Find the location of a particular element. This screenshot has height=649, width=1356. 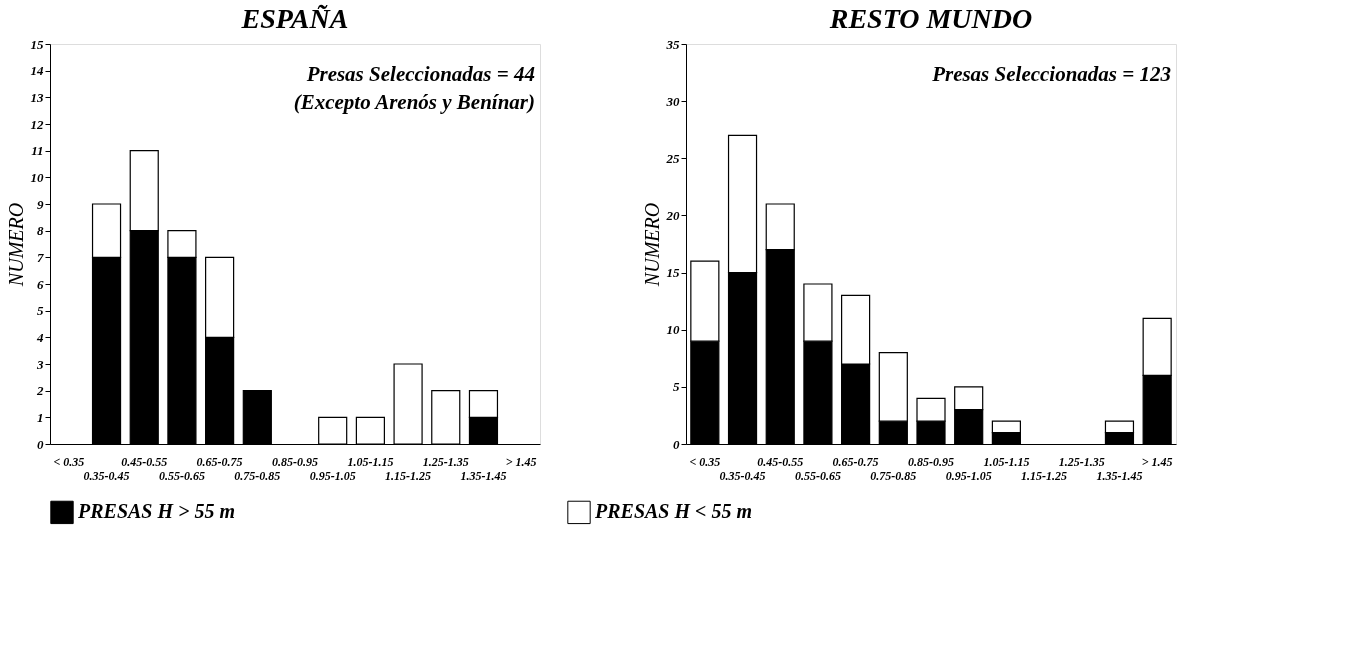

y-tick-label: 7 is located at coordinates (40, 257).